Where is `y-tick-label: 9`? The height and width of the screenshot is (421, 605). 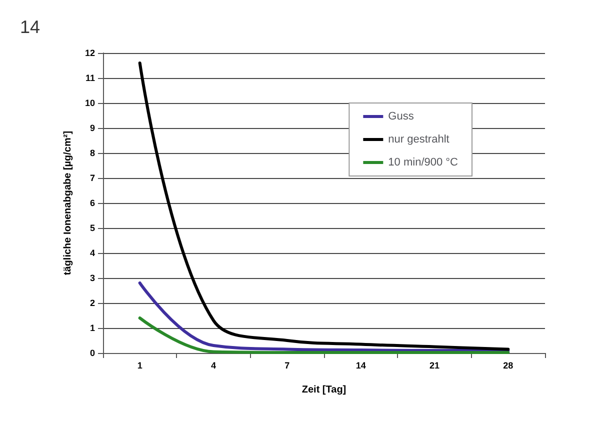
y-tick-label: 9 is located at coordinates (92, 128).